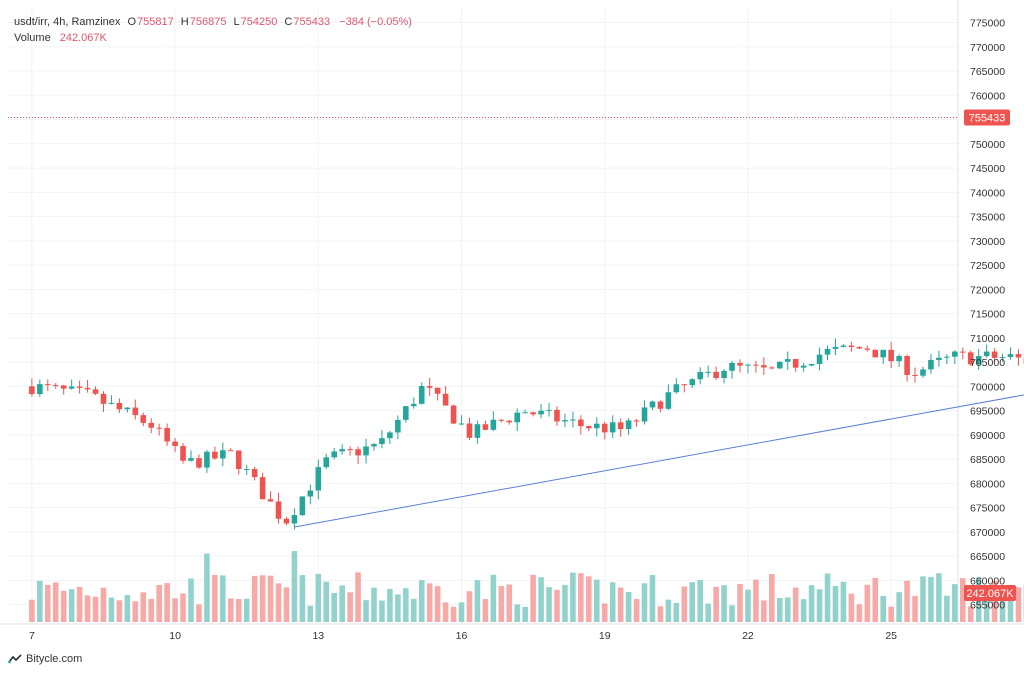 Image resolution: width=1024 pixels, height=673 pixels. I want to click on price-tick-label: 700000, so click(987, 387).